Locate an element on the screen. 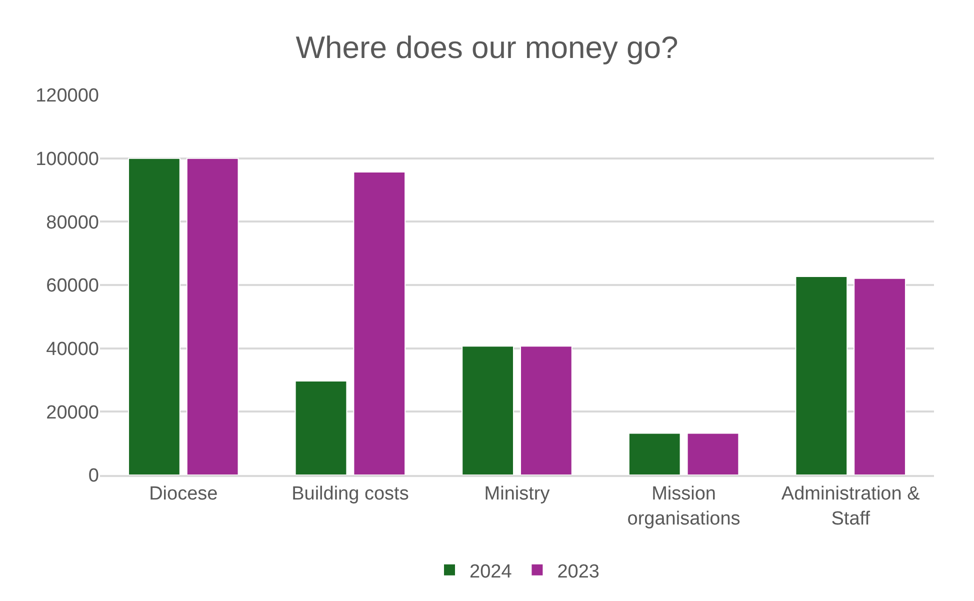  legend-label: 2024 is located at coordinates (491, 571).